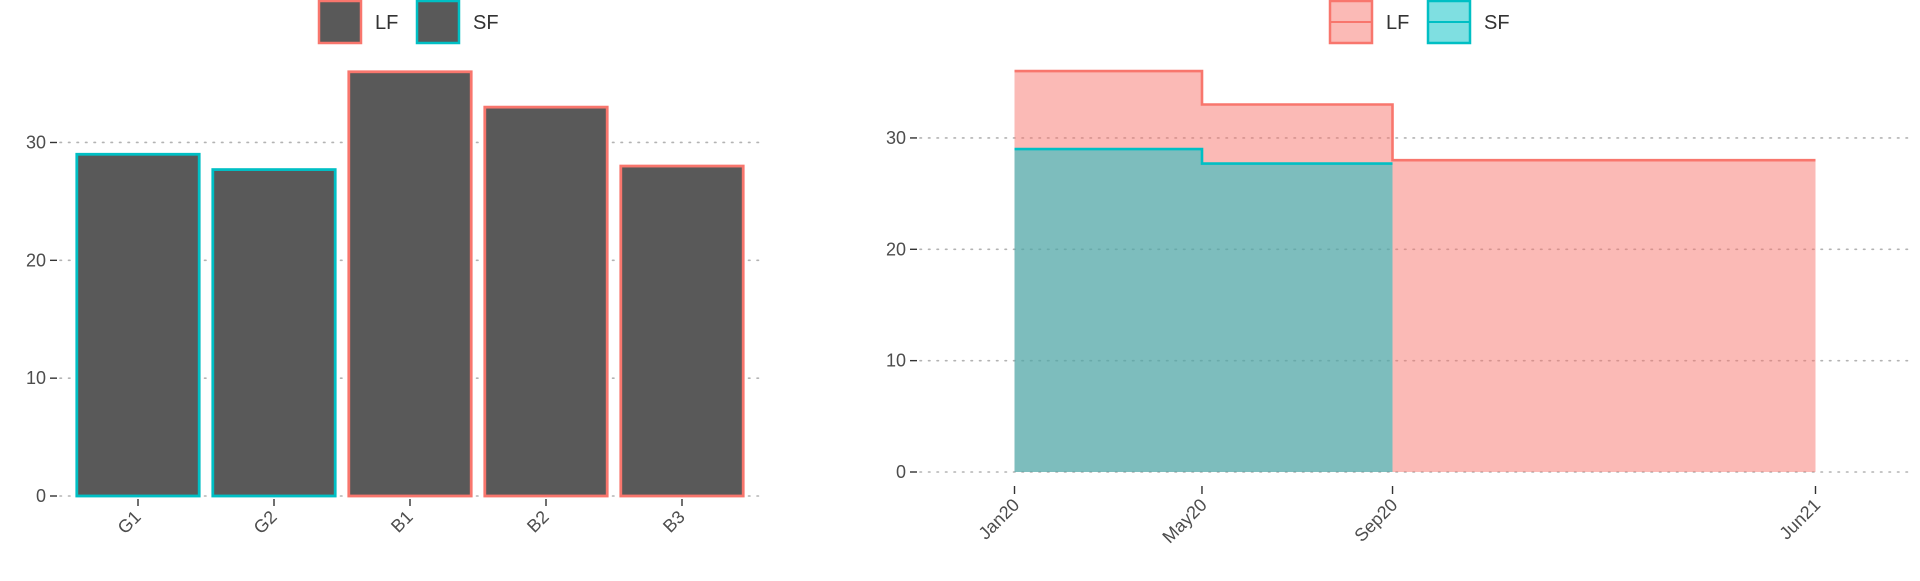  What do you see at coordinates (129, 522) in the screenshot?
I see `x-tick-label: G1` at bounding box center [129, 522].